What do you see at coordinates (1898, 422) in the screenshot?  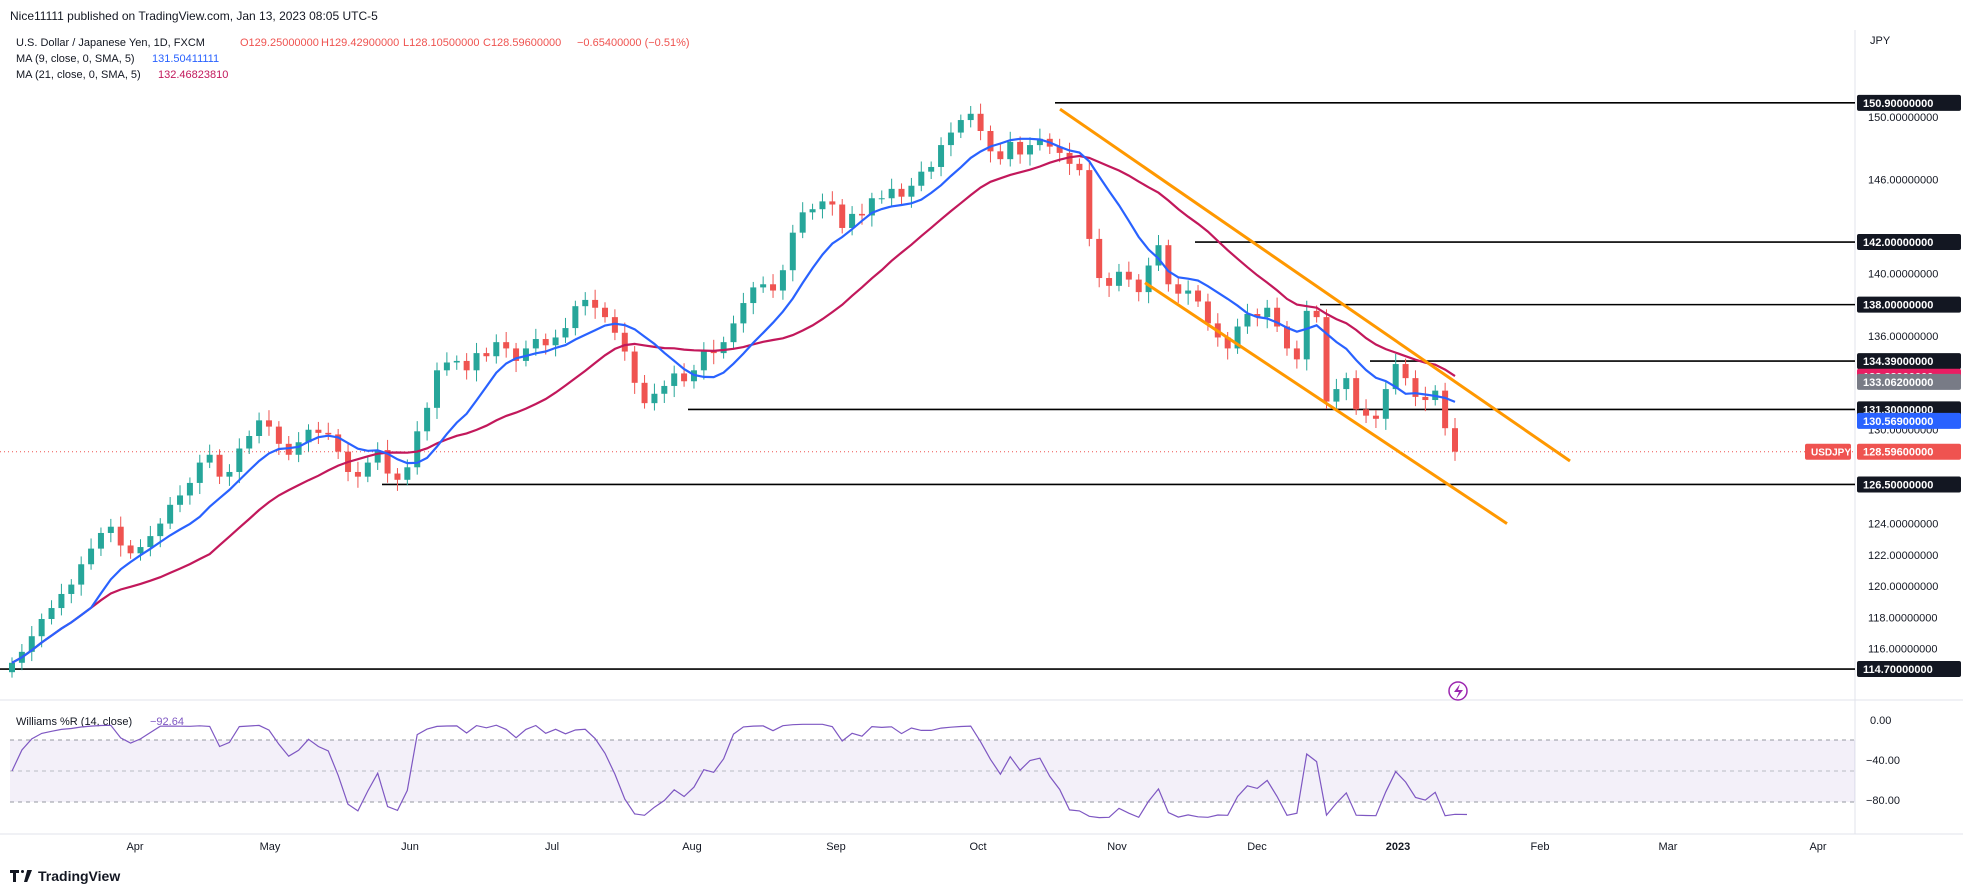 I see `price-tag-label: 130.56900000` at bounding box center [1898, 422].